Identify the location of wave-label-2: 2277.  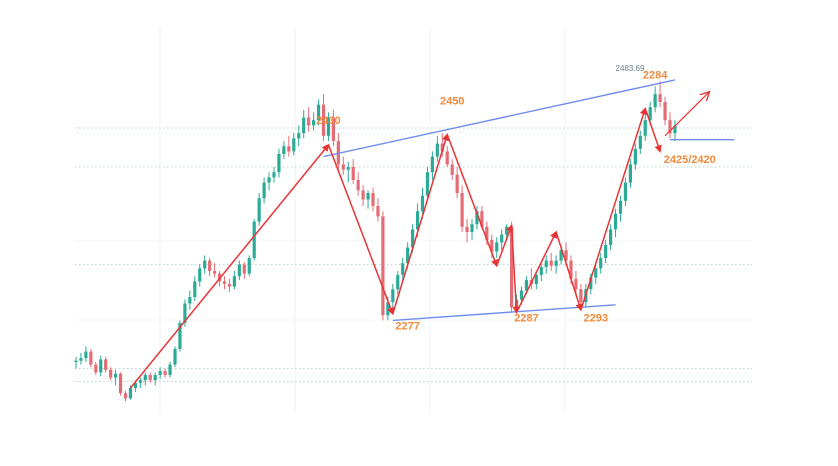
(407, 327).